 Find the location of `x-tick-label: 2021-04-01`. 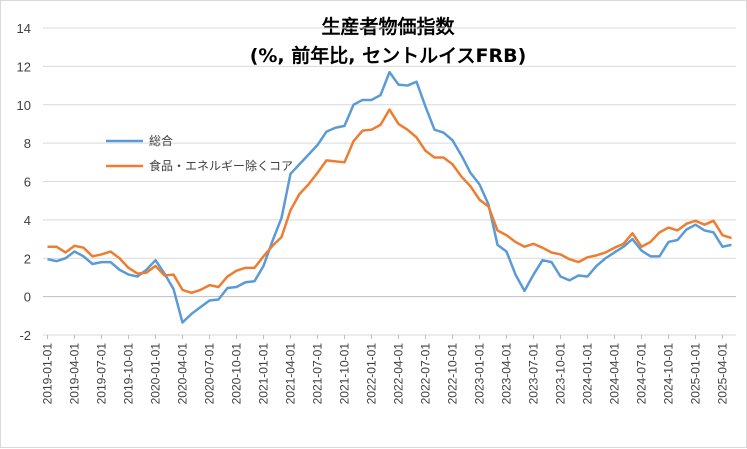

x-tick-label: 2021-04-01 is located at coordinates (291, 374).